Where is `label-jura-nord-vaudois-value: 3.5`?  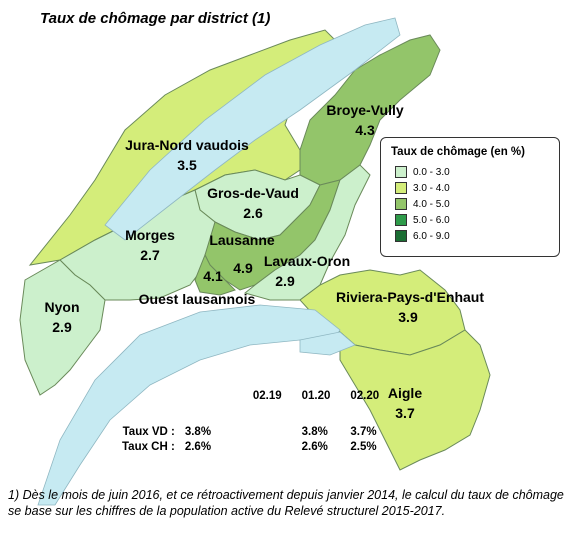 label-jura-nord-vaudois-value: 3.5 is located at coordinates (187, 165).